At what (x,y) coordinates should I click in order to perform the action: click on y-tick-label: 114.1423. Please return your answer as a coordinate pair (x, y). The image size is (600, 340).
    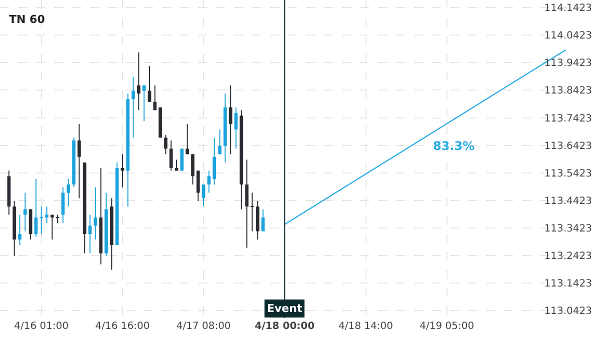
    Looking at the image, I should click on (568, 8).